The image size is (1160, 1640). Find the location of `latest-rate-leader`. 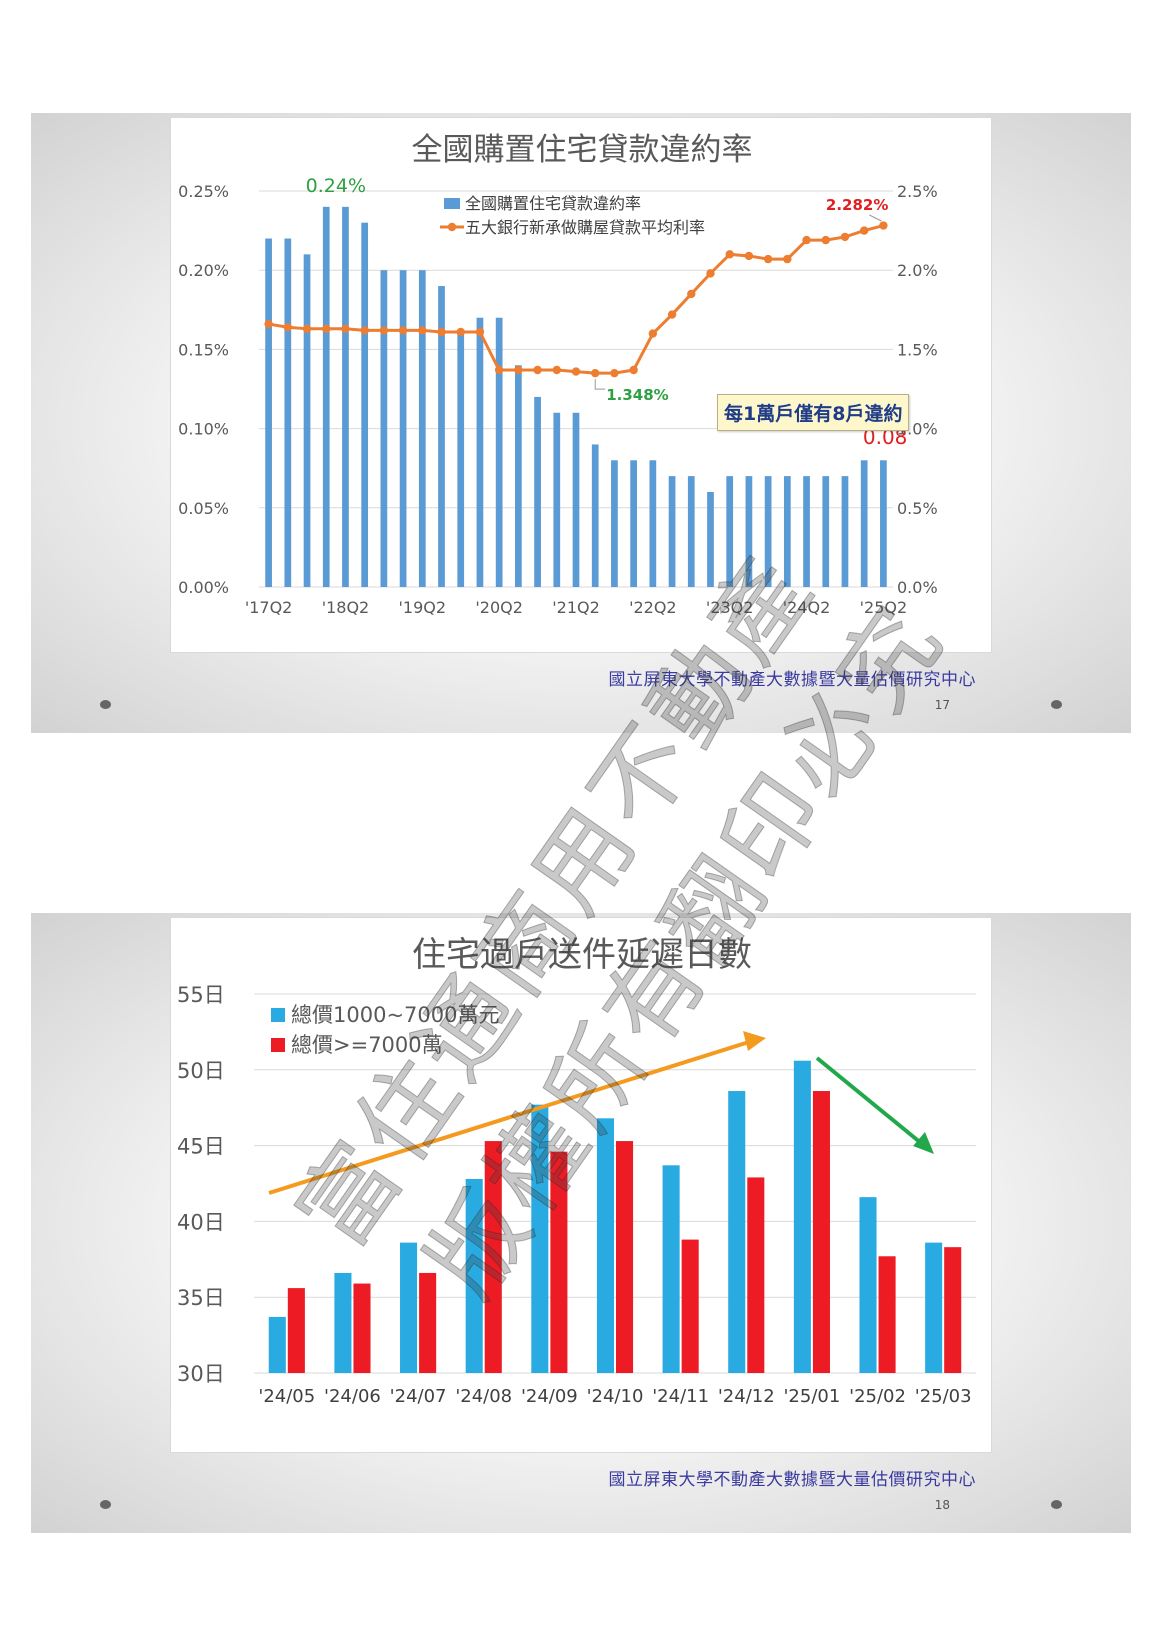

latest-rate-leader is located at coordinates (875, 218).